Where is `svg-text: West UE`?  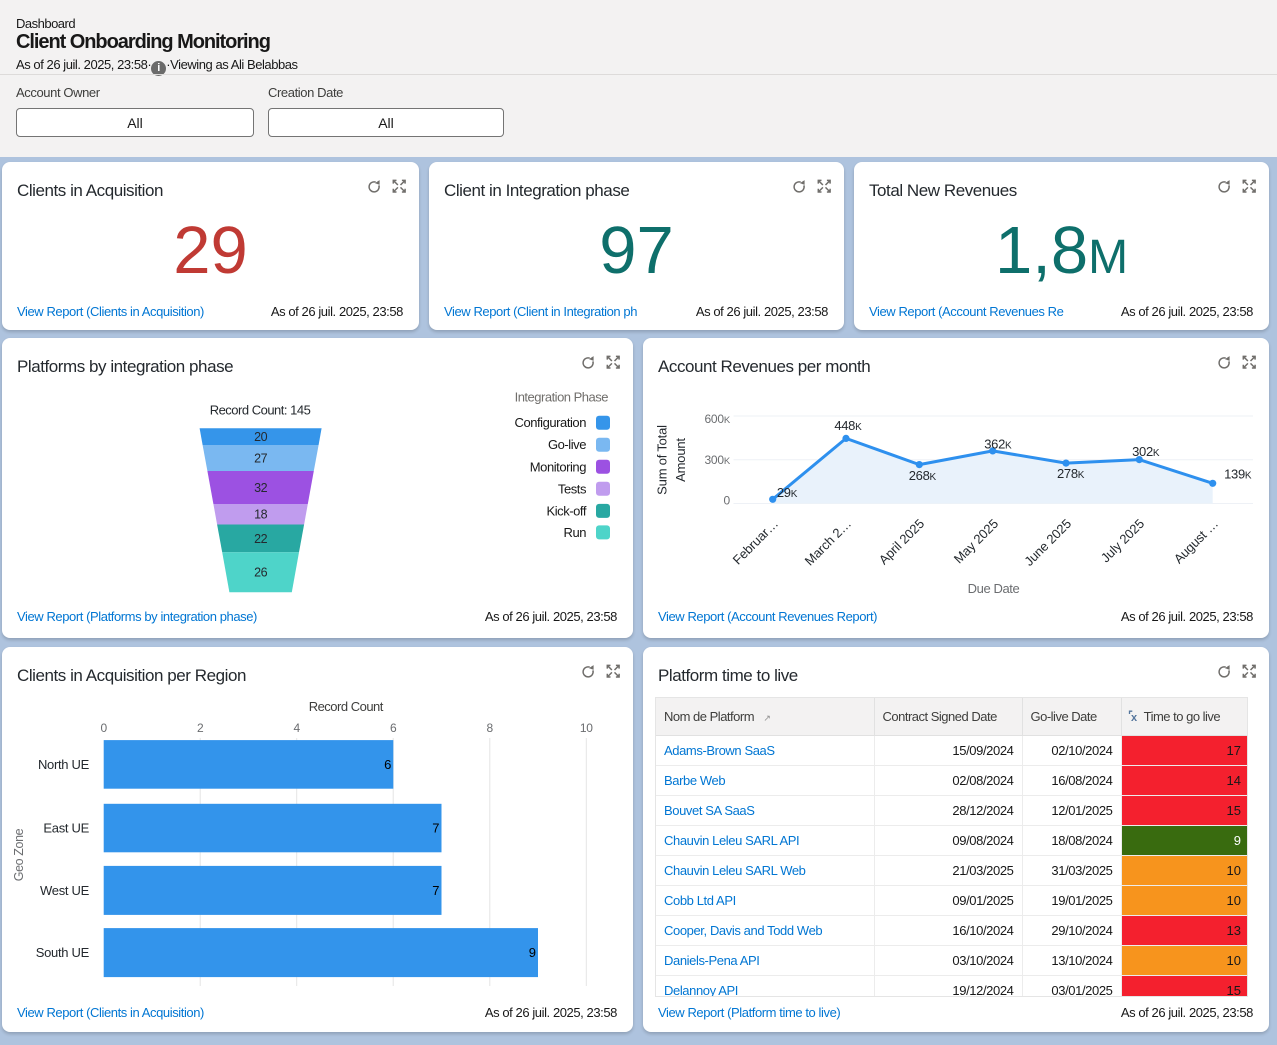 svg-text: West UE is located at coordinates (65, 890).